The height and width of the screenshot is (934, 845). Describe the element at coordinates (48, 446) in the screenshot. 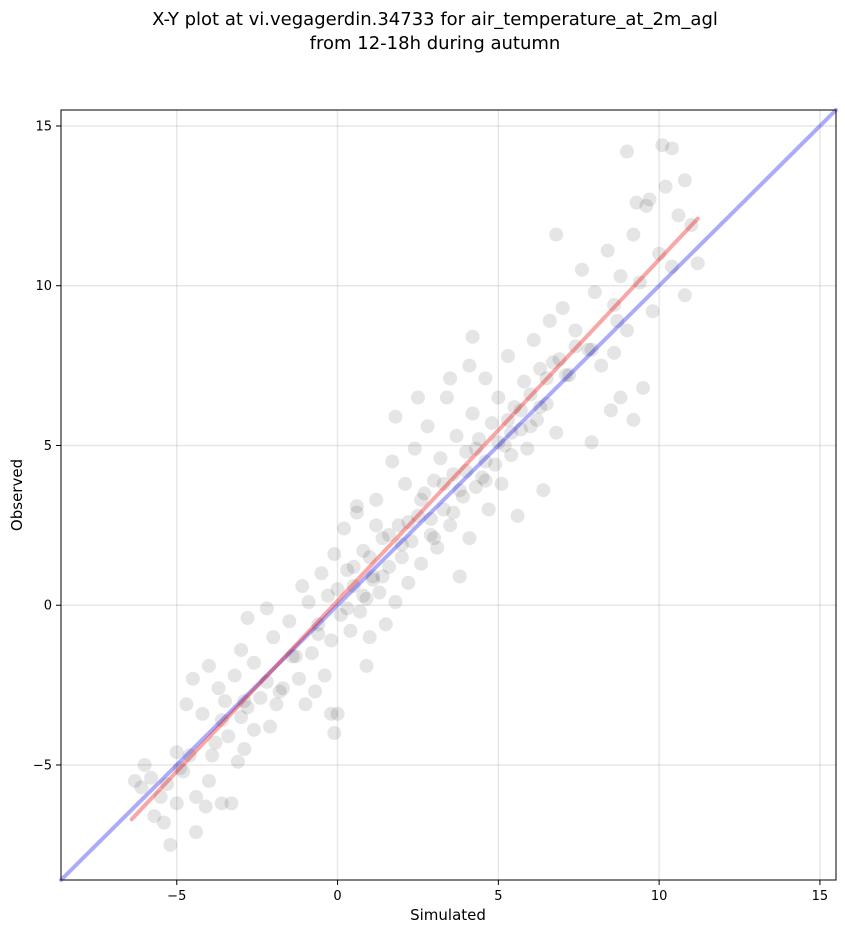

I see `y-tick-label: 5` at that location.